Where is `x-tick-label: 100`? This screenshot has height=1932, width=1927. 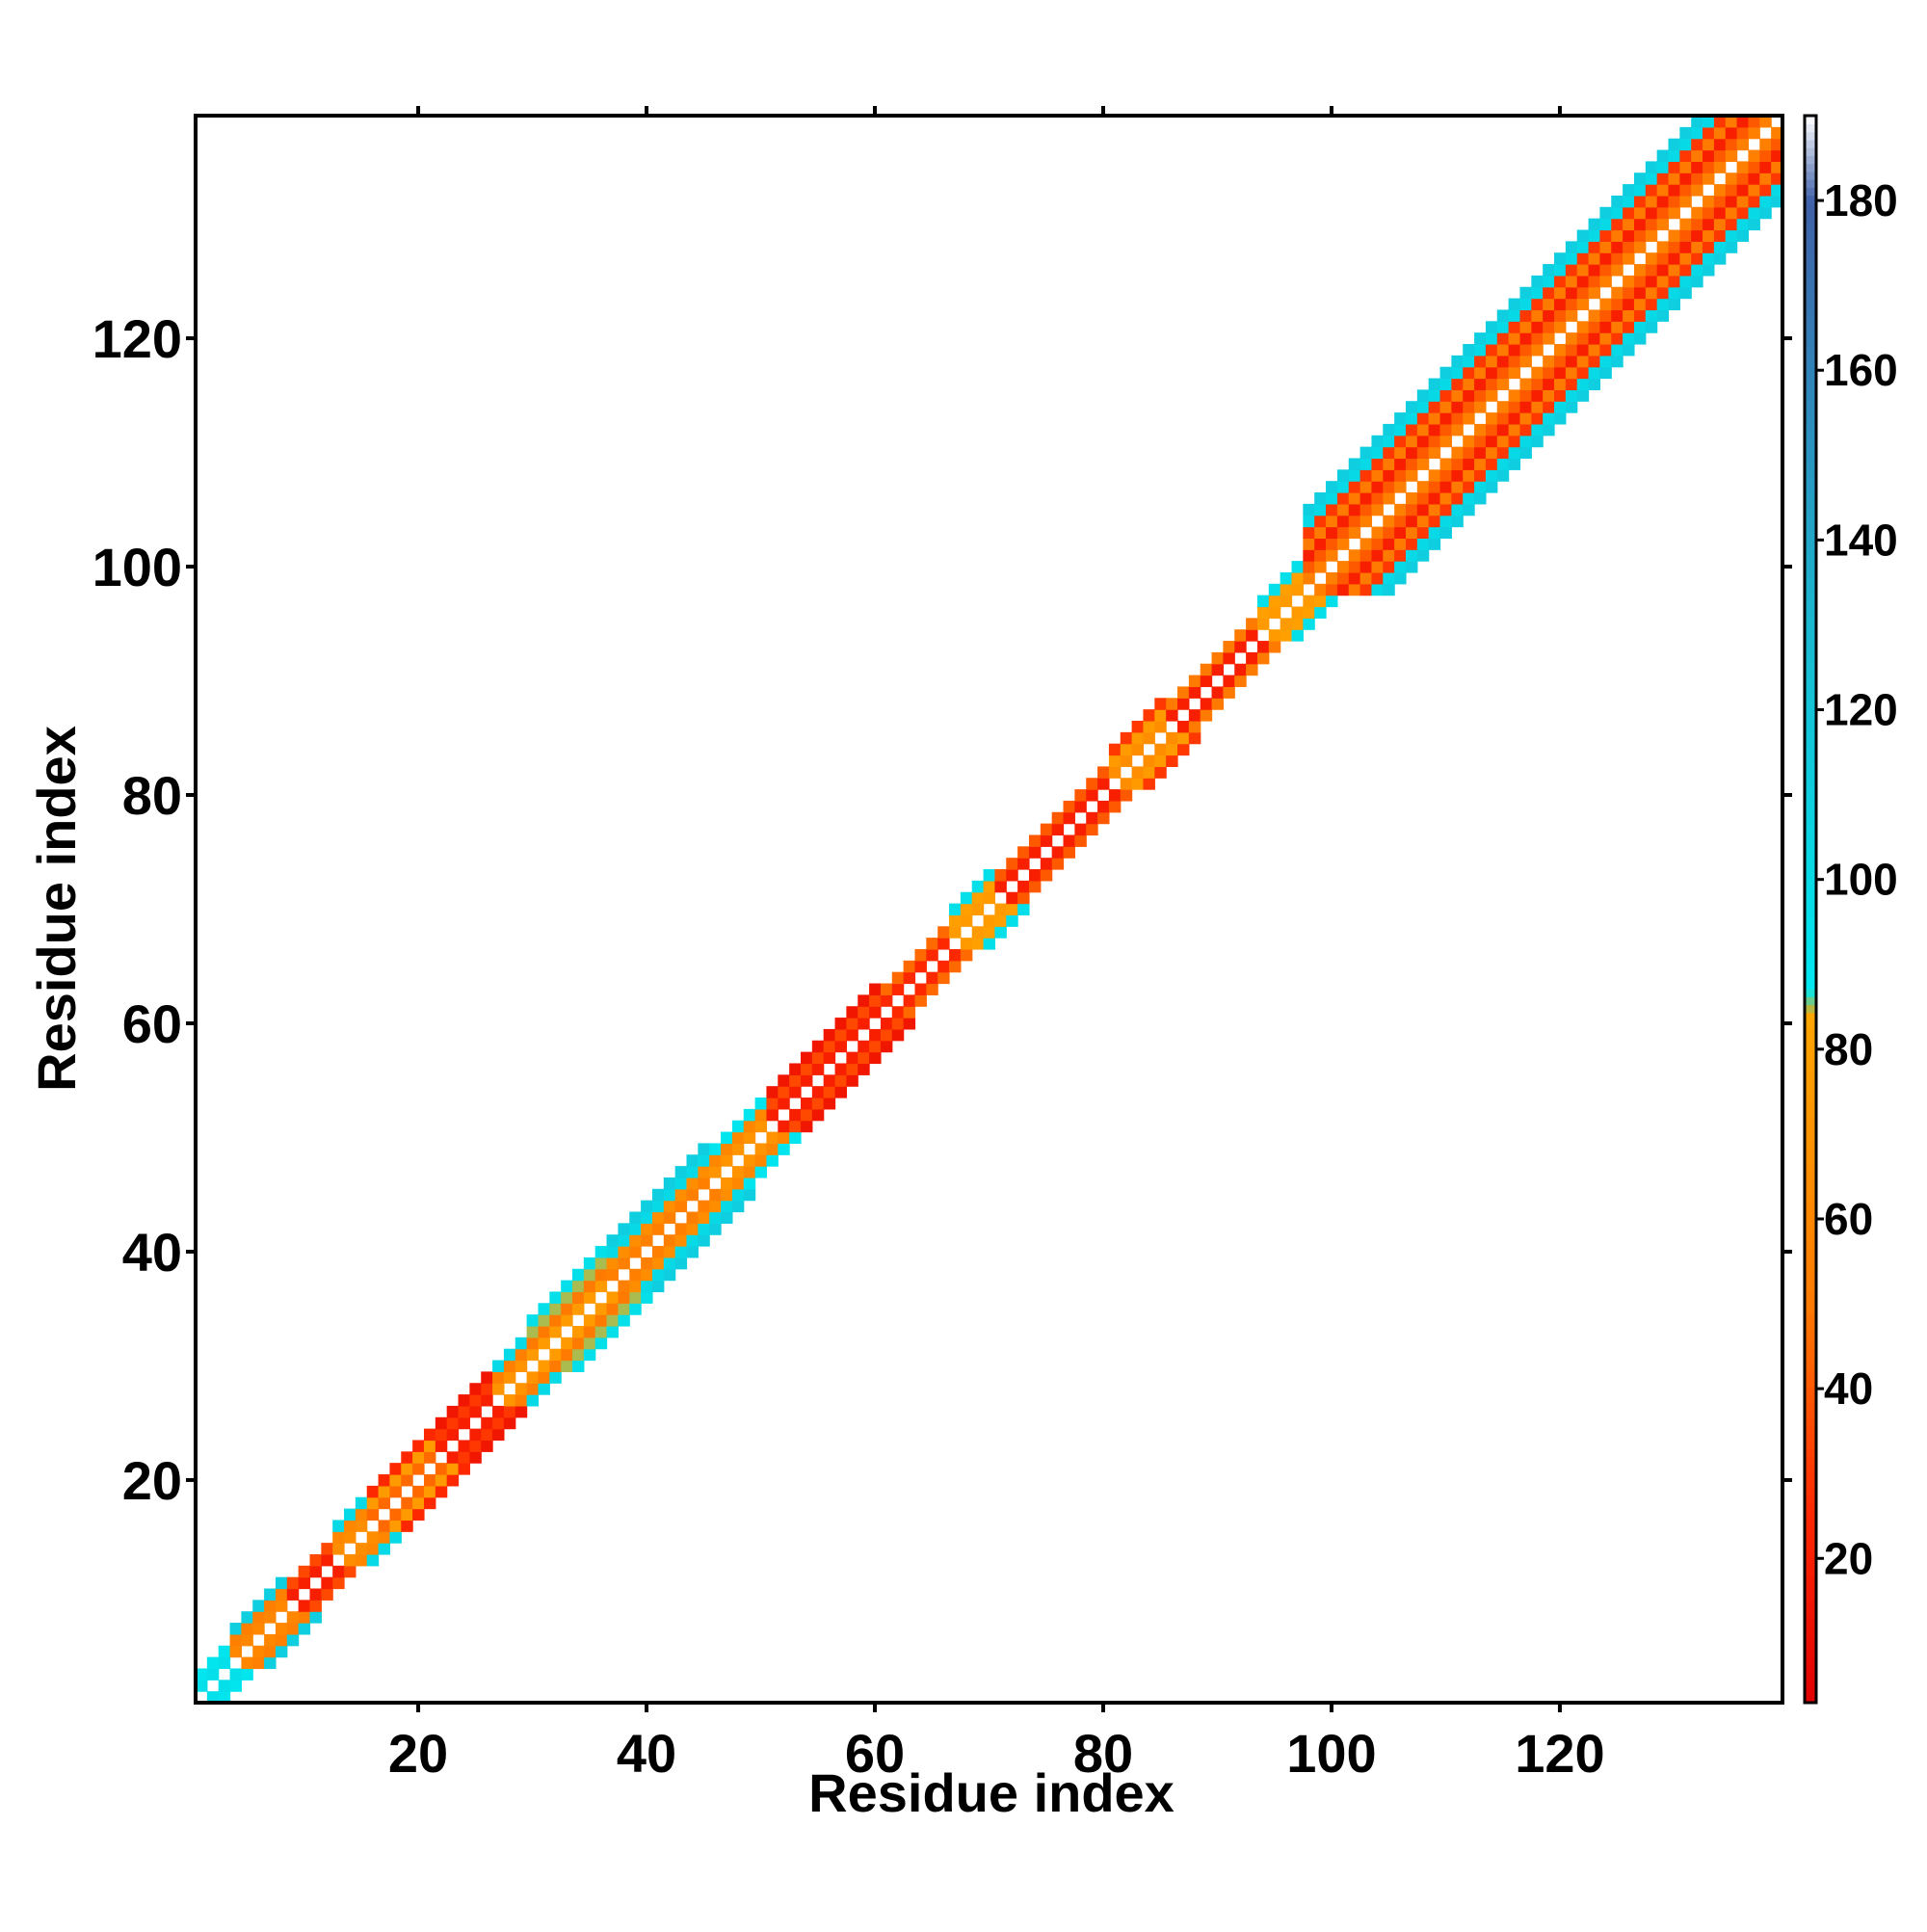 x-tick-label: 100 is located at coordinates (1331, 1753).